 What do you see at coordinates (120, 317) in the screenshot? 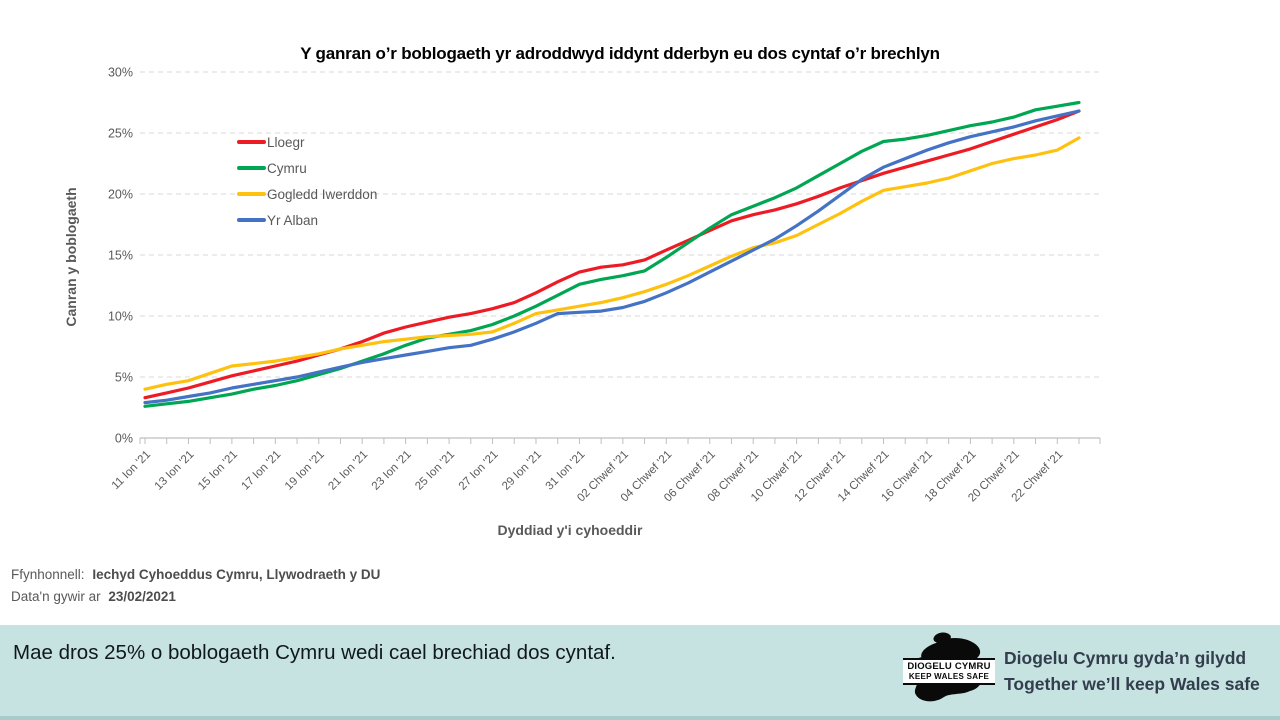
I see `svg-text: 10%` at bounding box center [120, 317].